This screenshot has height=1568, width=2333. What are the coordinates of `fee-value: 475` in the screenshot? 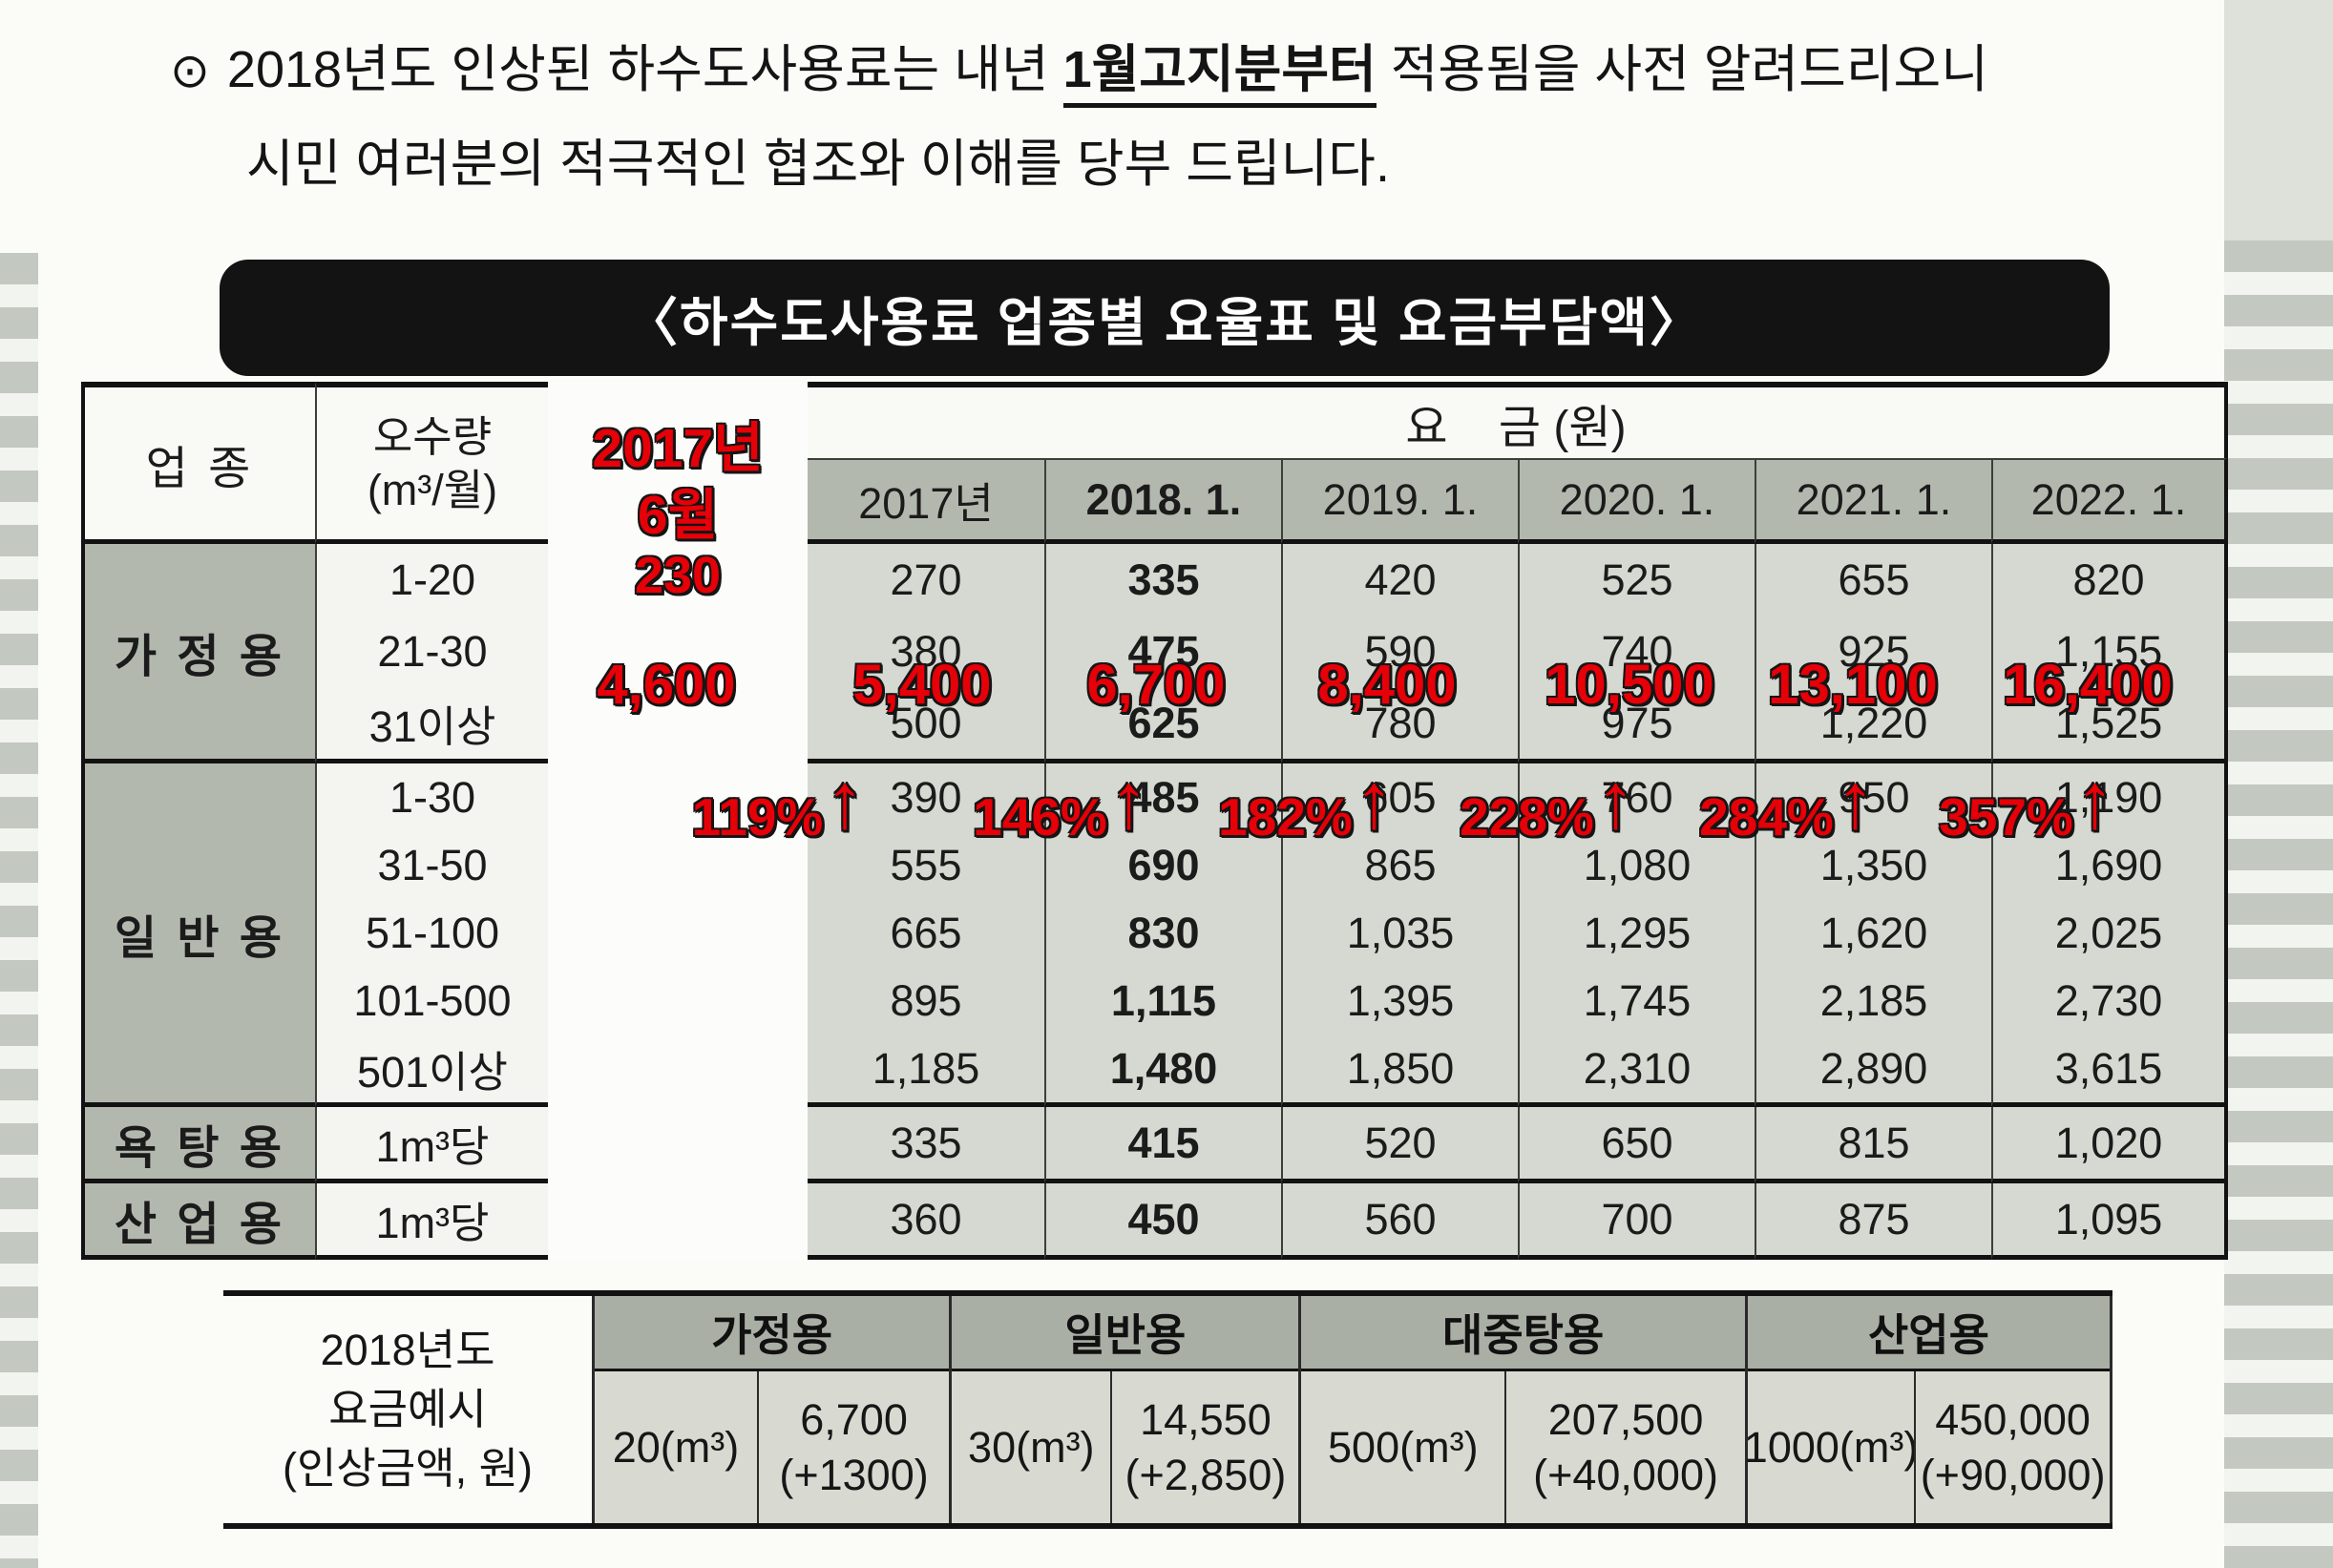 It's located at (1163, 651).